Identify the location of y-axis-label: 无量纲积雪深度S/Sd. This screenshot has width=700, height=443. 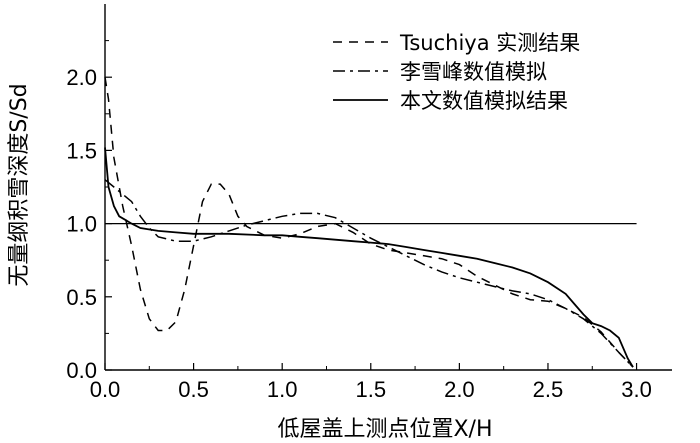
(19, 184).